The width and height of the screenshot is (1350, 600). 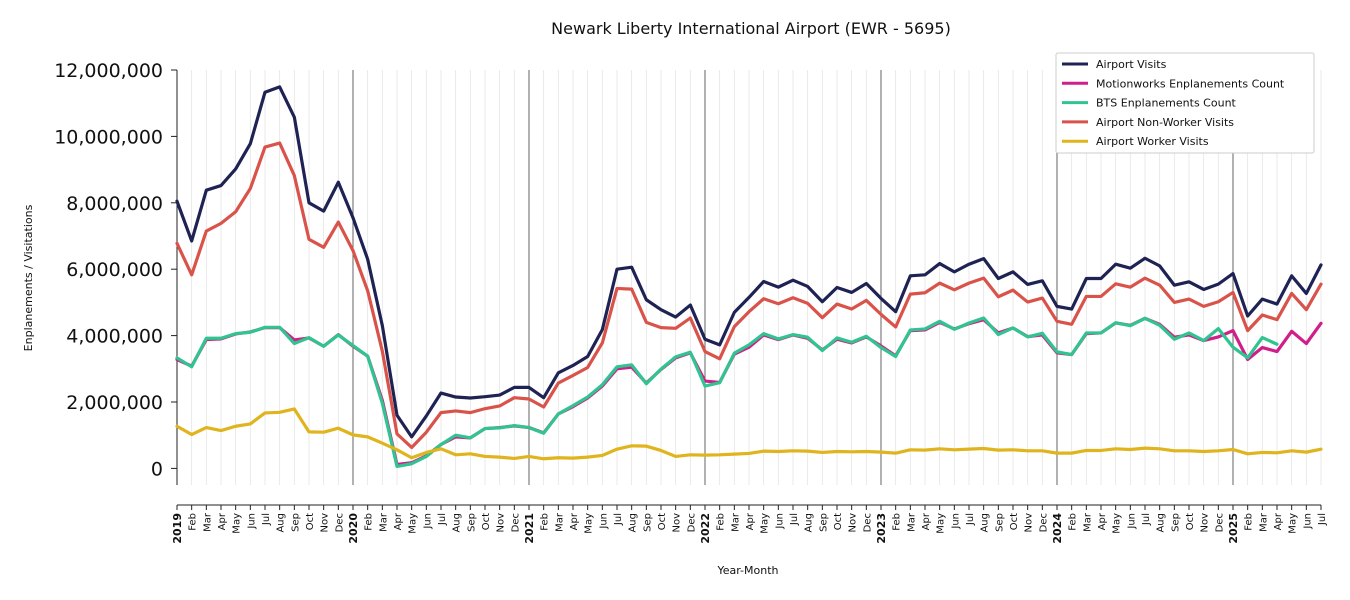 What do you see at coordinates (881, 528) in the screenshot?
I see `x-tick-label: 2023` at bounding box center [881, 528].